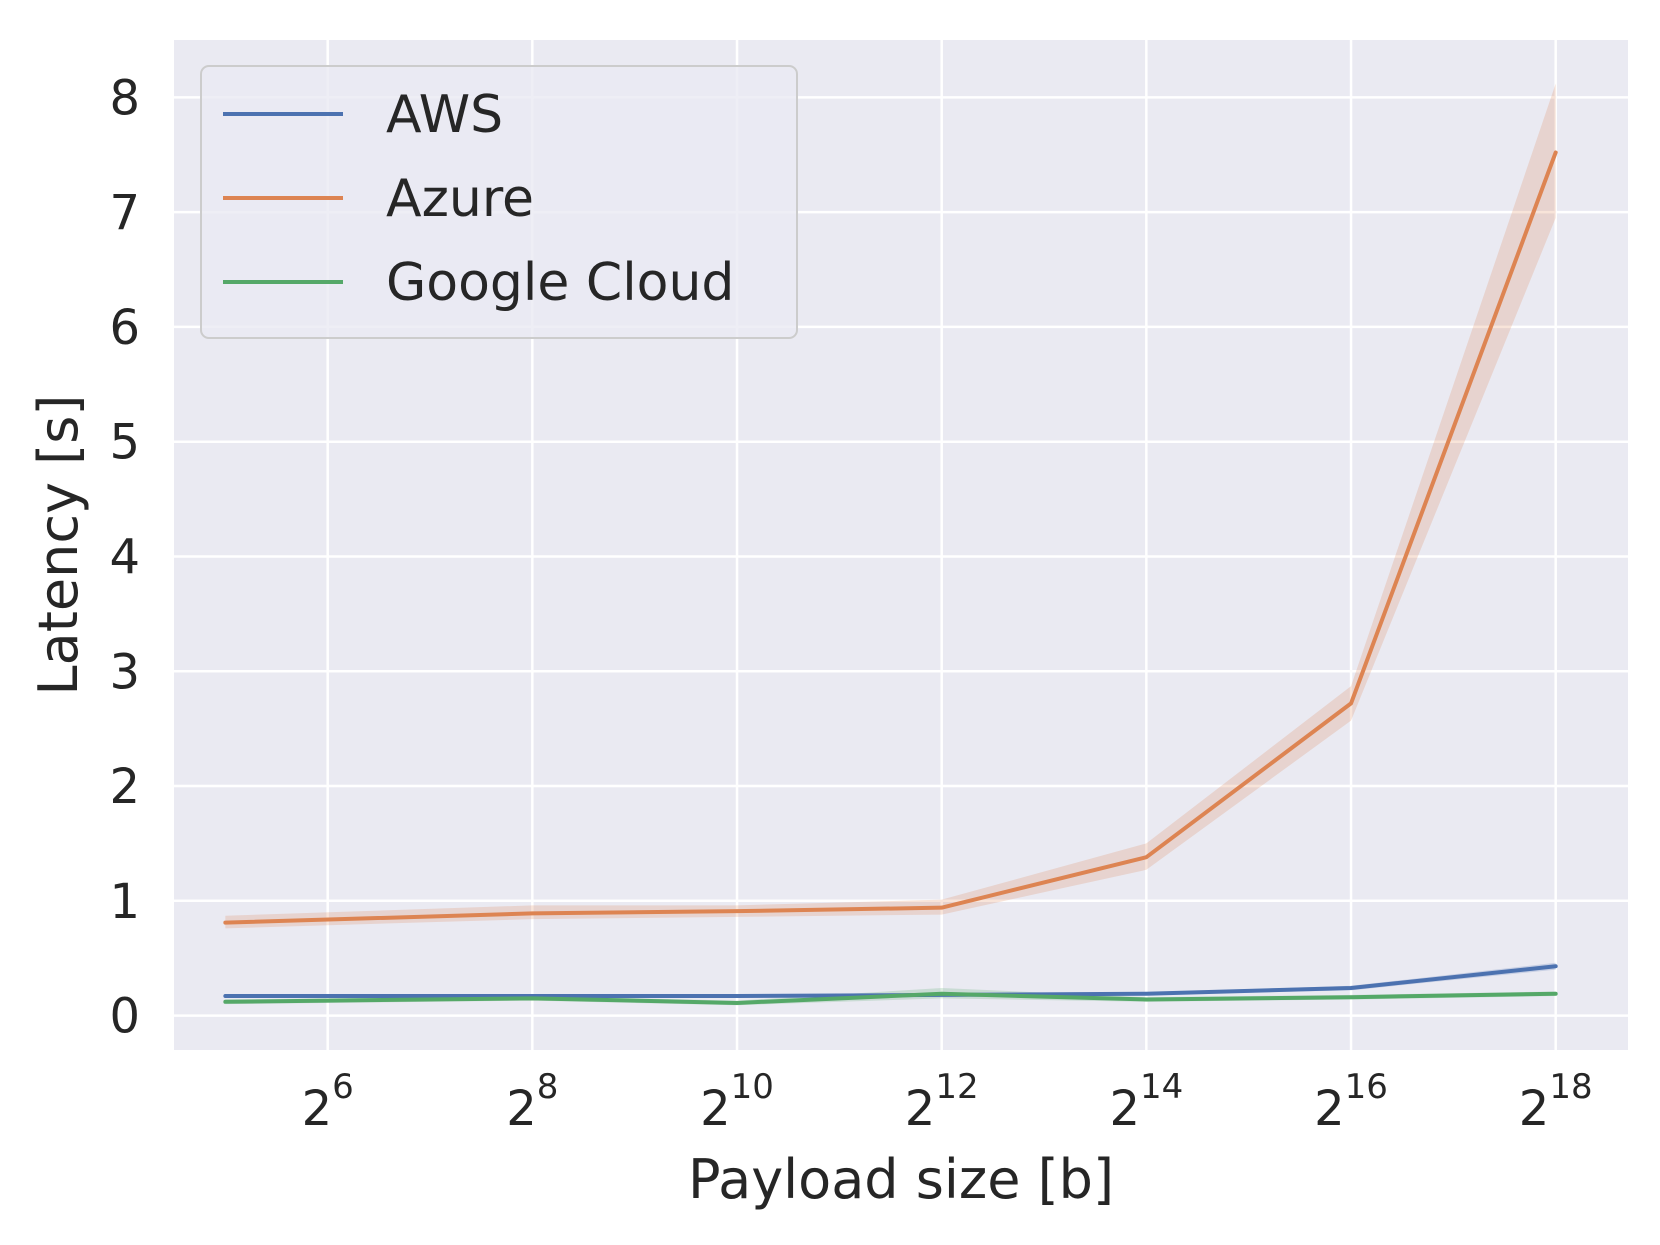  Describe the element at coordinates (460, 199) in the screenshot. I see `legend-label-1: Azure` at that location.